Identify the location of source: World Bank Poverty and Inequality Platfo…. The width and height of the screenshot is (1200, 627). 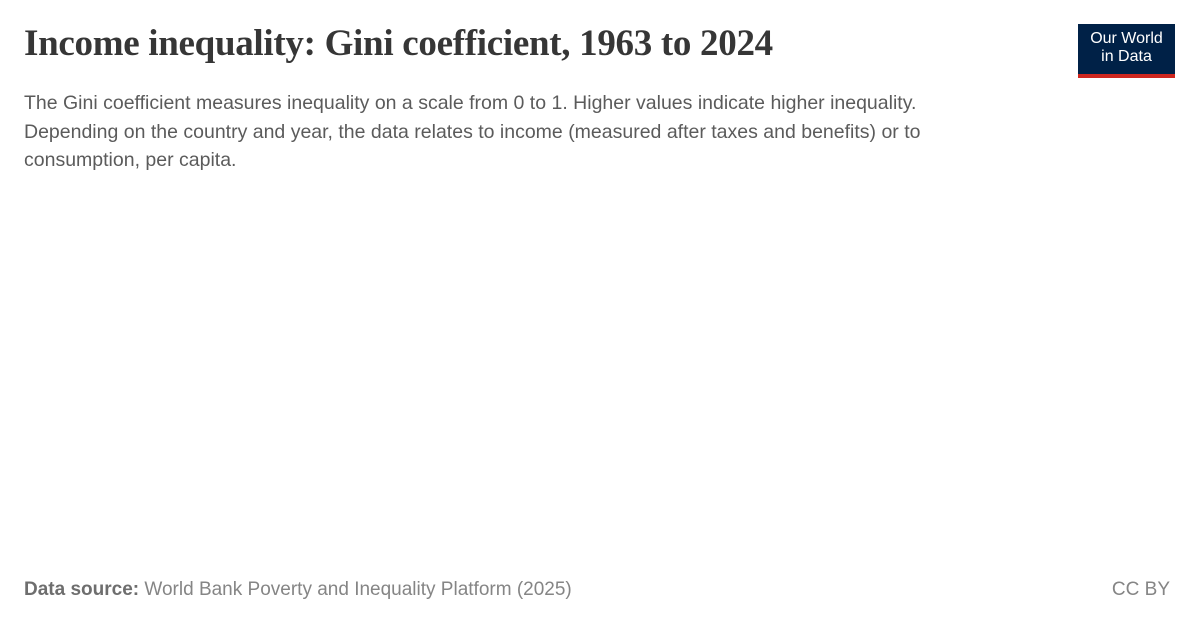
(358, 589).